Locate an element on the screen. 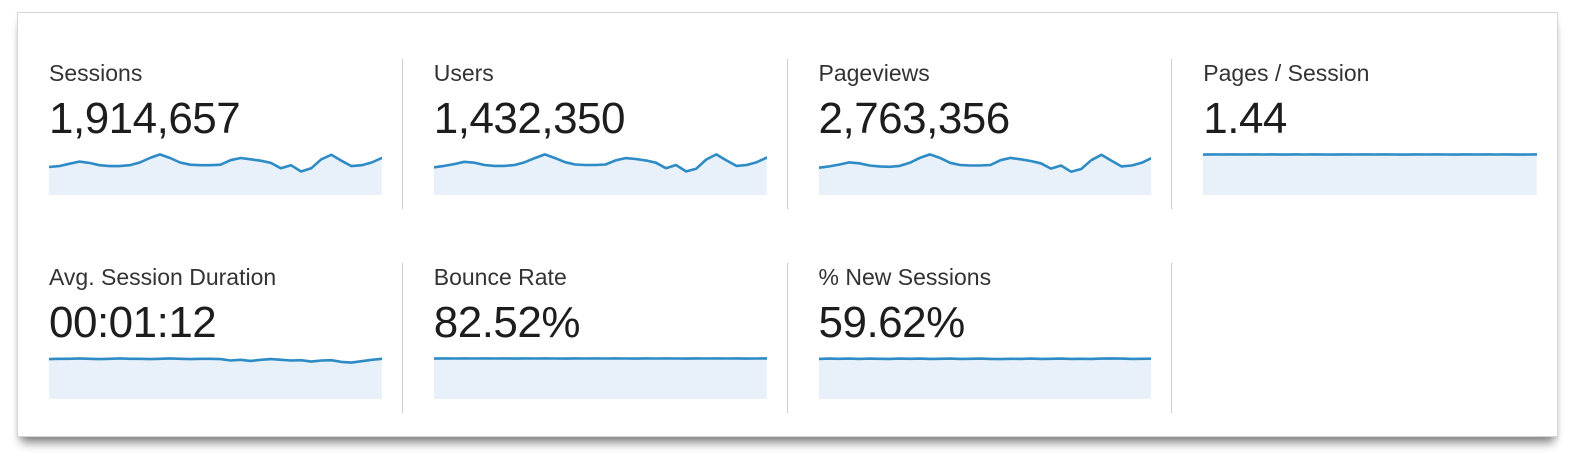 This screenshot has height=472, width=1576. metric-label-bounce-rate: Bounce Rate is located at coordinates (500, 277).